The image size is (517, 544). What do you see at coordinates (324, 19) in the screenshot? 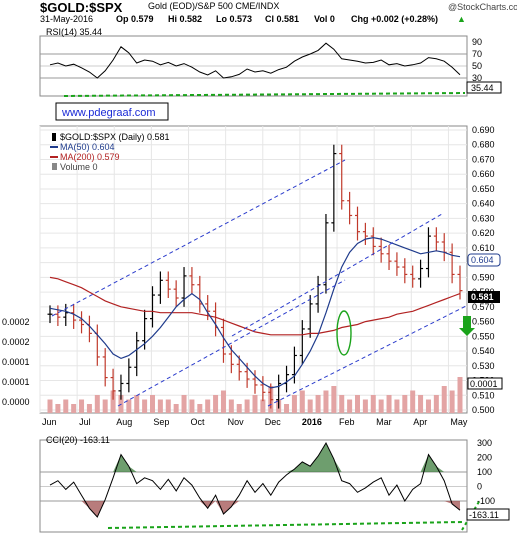
I see `volume-label: Vol 0` at bounding box center [324, 19].